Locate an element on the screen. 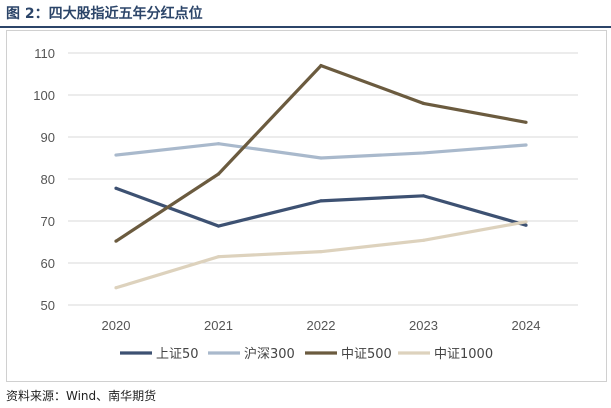 The height and width of the screenshot is (408, 611). x-tick-label: 2024 is located at coordinates (526, 325).